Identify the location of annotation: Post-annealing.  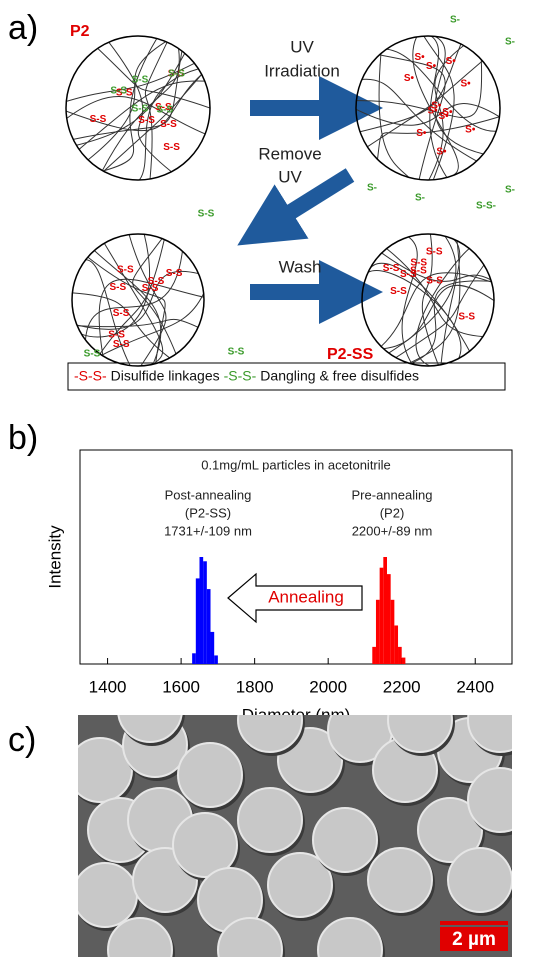
(208, 494).